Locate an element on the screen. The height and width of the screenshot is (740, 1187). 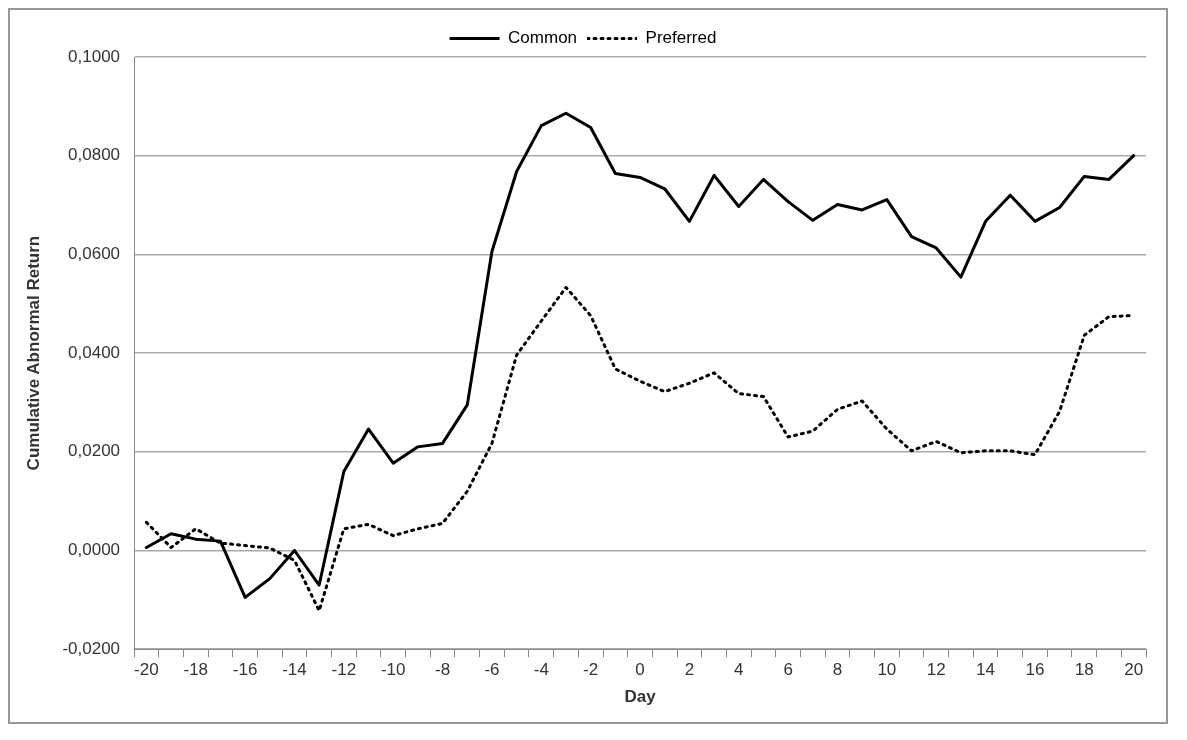
x-tick-label: 8 is located at coordinates (837, 670).